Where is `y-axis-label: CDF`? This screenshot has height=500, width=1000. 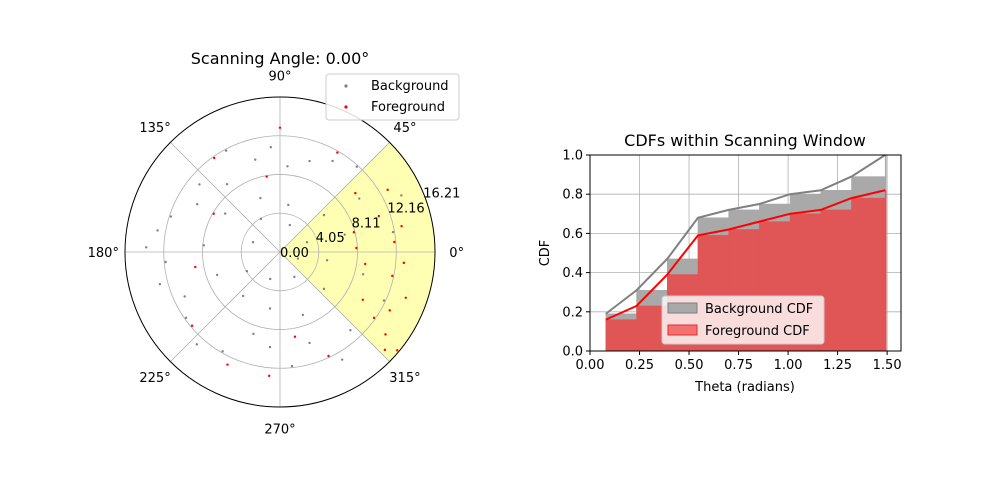 y-axis-label: CDF is located at coordinates (545, 253).